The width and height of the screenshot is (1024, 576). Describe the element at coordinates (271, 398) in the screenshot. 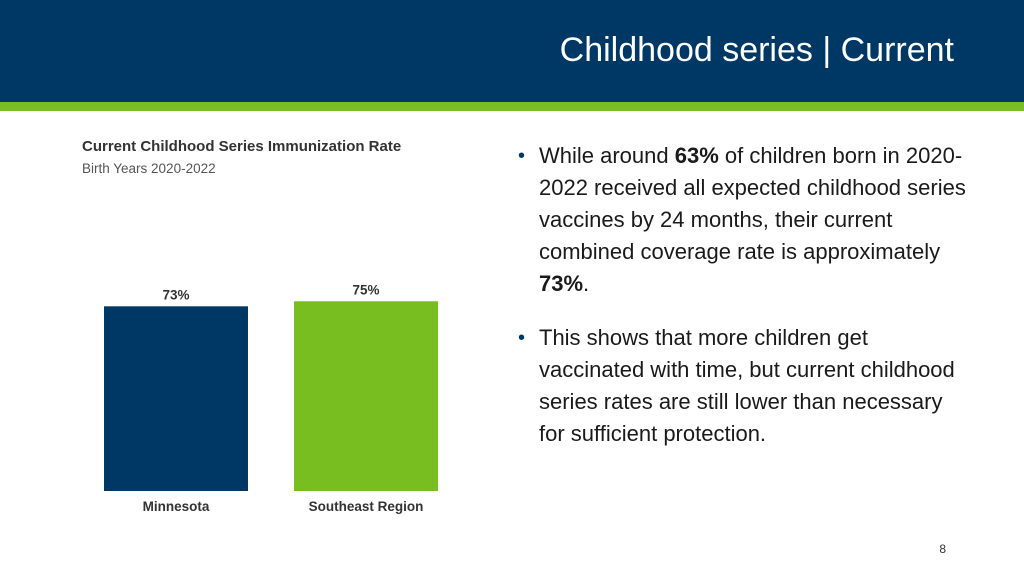

I see `immunization-bar-chart: 73% Minnesota 75% Southeast Region` at that location.